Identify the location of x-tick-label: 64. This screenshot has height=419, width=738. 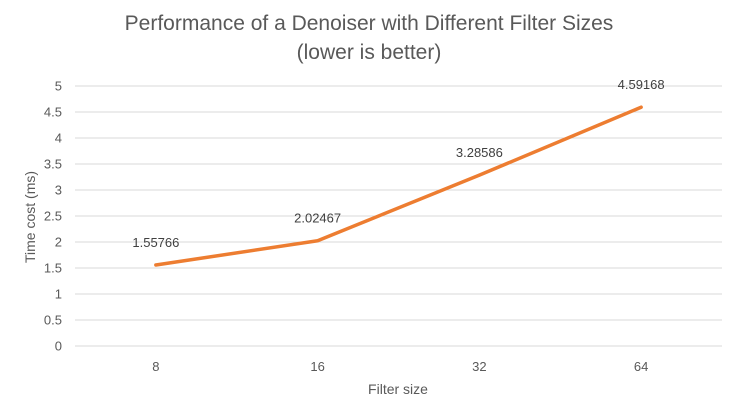
(641, 366).